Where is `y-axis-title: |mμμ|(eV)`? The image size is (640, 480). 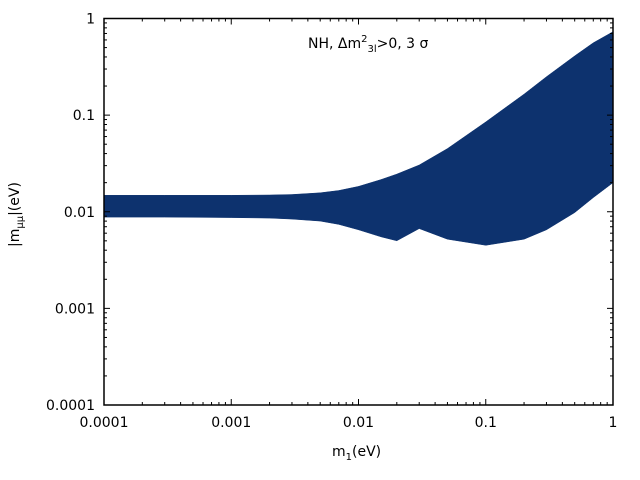 y-axis-title: |mμμ|(eV) is located at coordinates (16, 214).